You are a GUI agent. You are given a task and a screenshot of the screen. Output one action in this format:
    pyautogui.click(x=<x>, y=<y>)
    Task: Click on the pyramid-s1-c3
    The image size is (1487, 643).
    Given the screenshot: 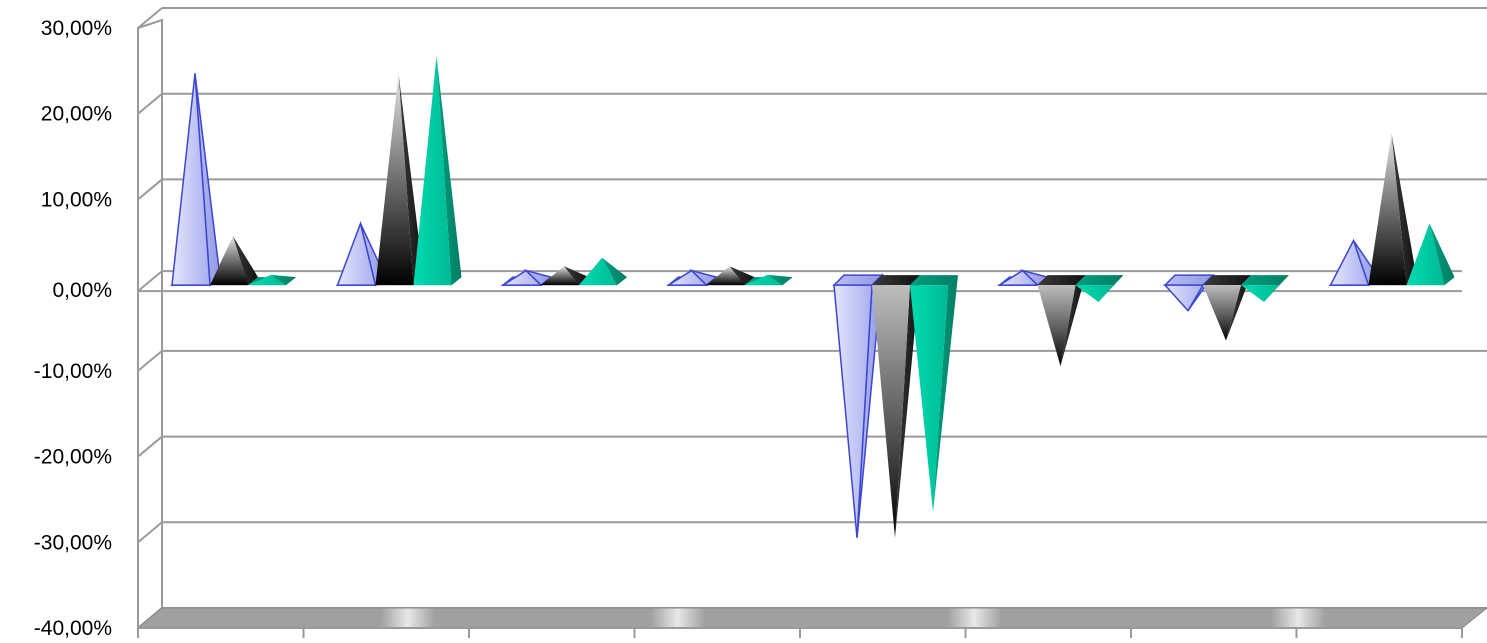 What is the action you would take?
    pyautogui.click(x=730, y=276)
    